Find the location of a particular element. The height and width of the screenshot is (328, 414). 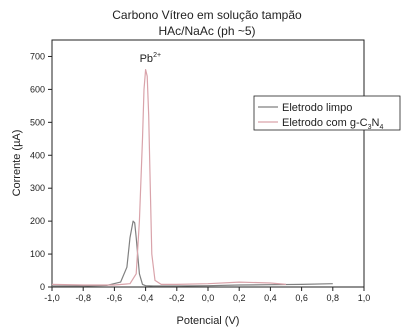

y-tick-label: 200 is located at coordinates (37, 221).